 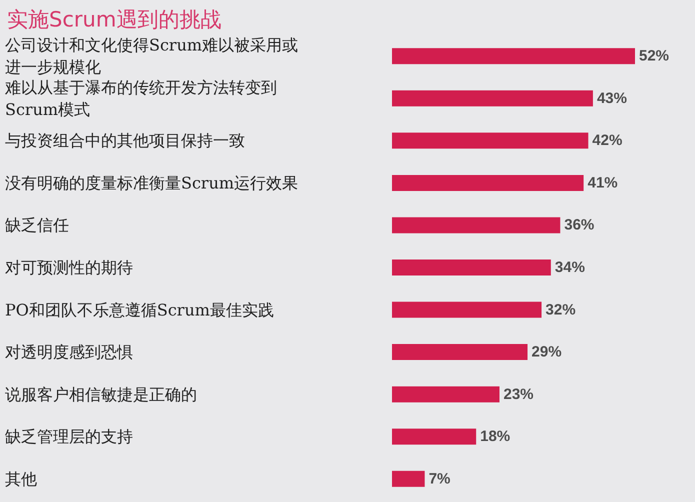 What do you see at coordinates (37, 225) in the screenshot?
I see `y-tick-label: 缺乏信任` at bounding box center [37, 225].